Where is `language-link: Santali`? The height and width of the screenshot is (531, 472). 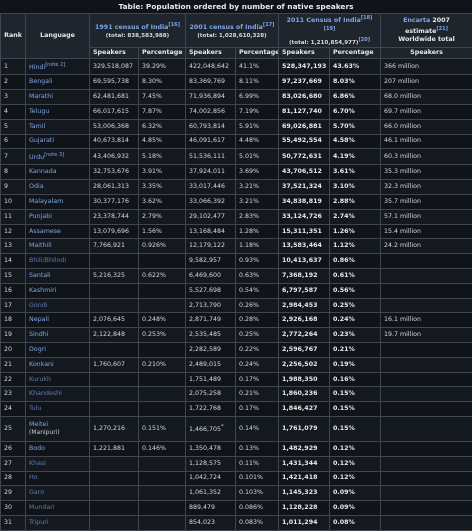
language-link: Santali is located at coordinates (40, 275).